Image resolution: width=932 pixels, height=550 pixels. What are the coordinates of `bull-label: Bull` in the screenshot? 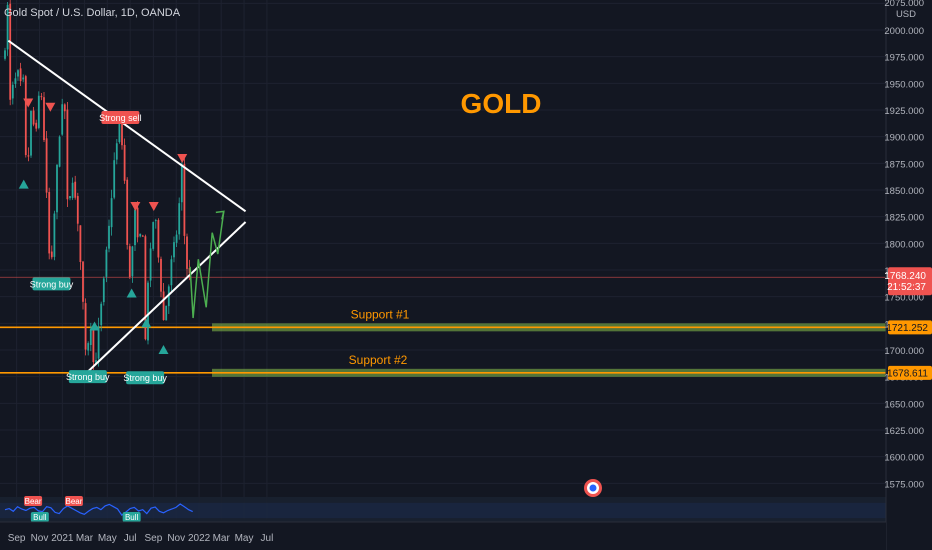 It's located at (40, 517).